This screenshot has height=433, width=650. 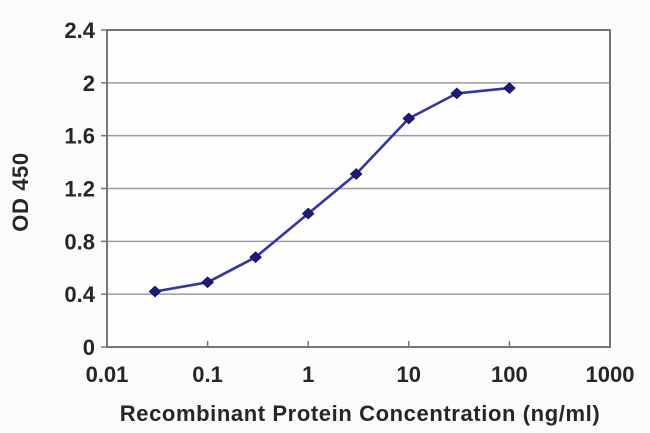 I want to click on y-tick-label: 1.6, so click(x=79, y=136).